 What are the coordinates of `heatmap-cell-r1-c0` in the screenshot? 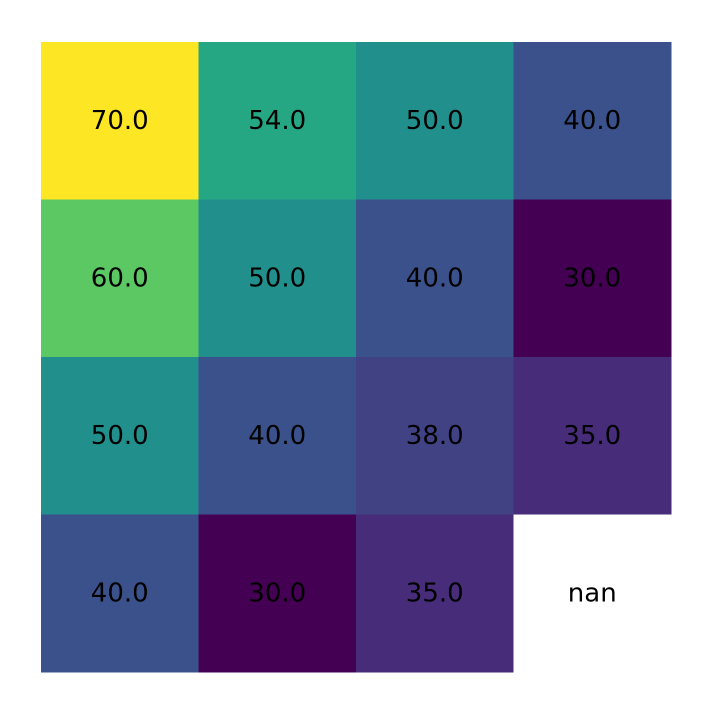 It's located at (120, 278).